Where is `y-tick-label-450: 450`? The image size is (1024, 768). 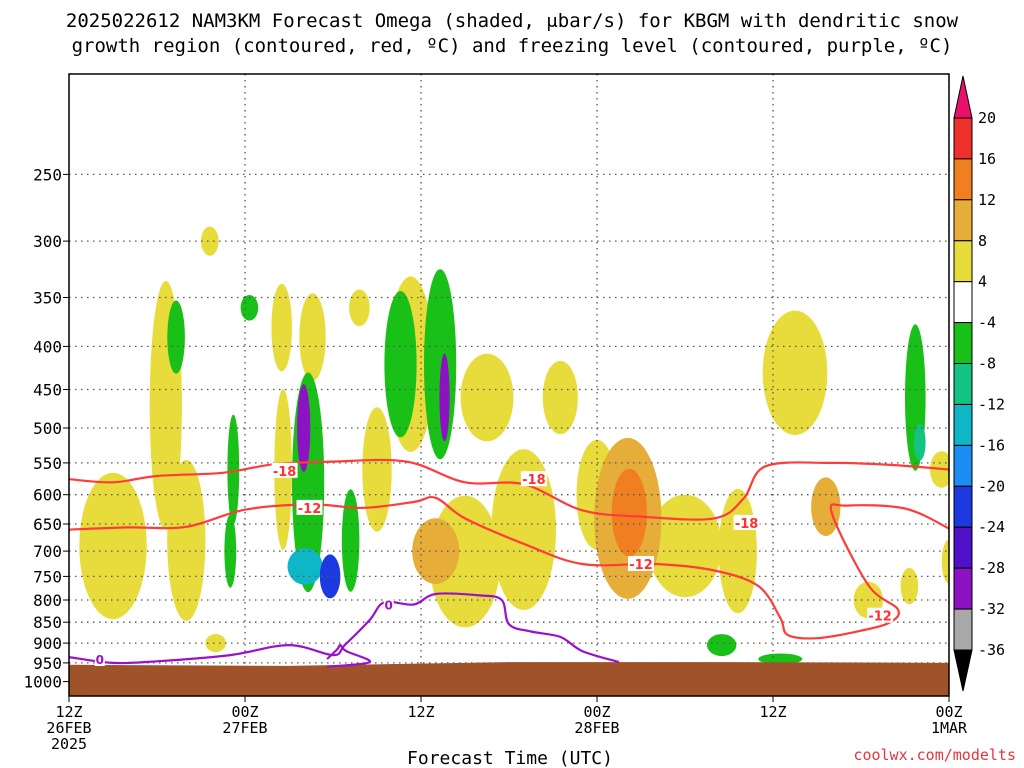 y-tick-label-450: 450 is located at coordinates (47, 390).